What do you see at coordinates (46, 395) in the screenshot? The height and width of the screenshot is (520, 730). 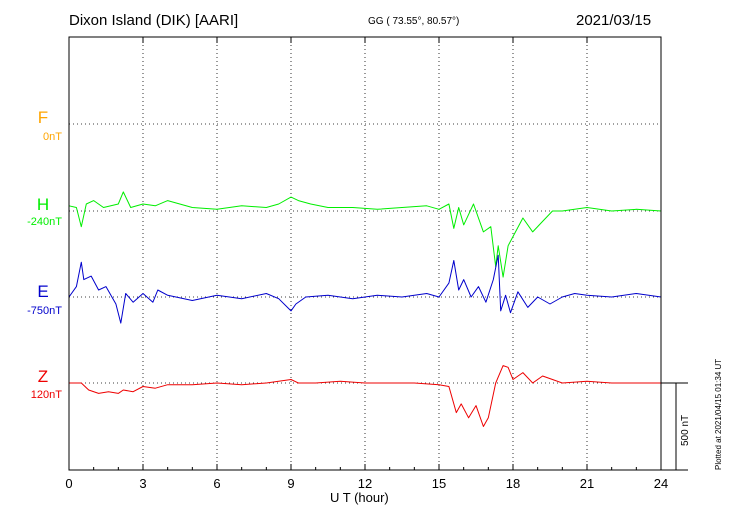 I see `component-z-baseline: 120nT` at bounding box center [46, 395].